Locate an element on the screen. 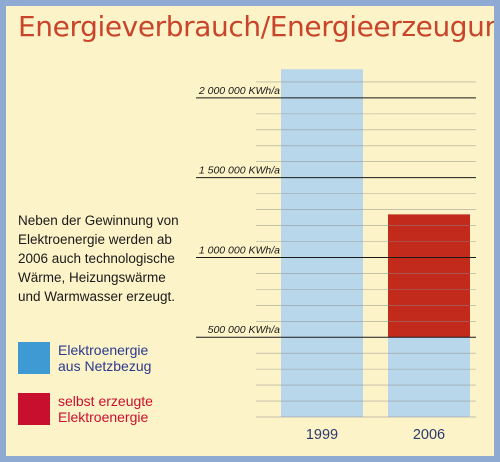  x-tick-label: 2006 is located at coordinates (429, 435).